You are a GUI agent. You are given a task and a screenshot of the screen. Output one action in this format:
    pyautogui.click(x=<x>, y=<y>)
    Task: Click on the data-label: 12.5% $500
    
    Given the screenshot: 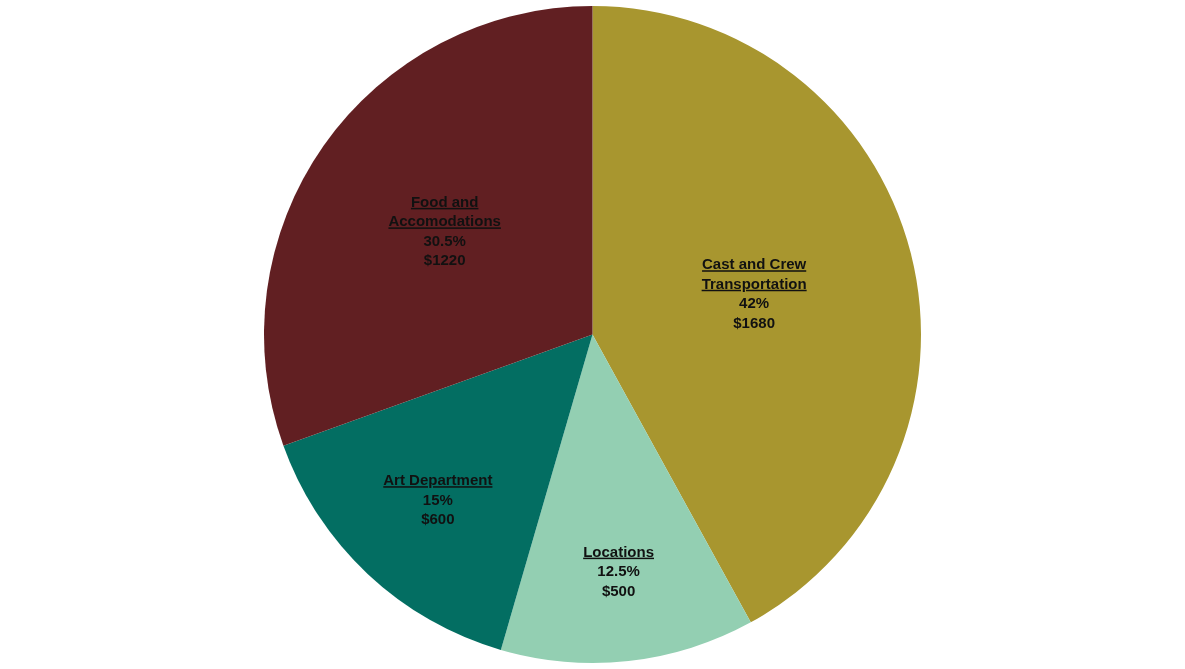 What is the action you would take?
    pyautogui.click(x=618, y=580)
    